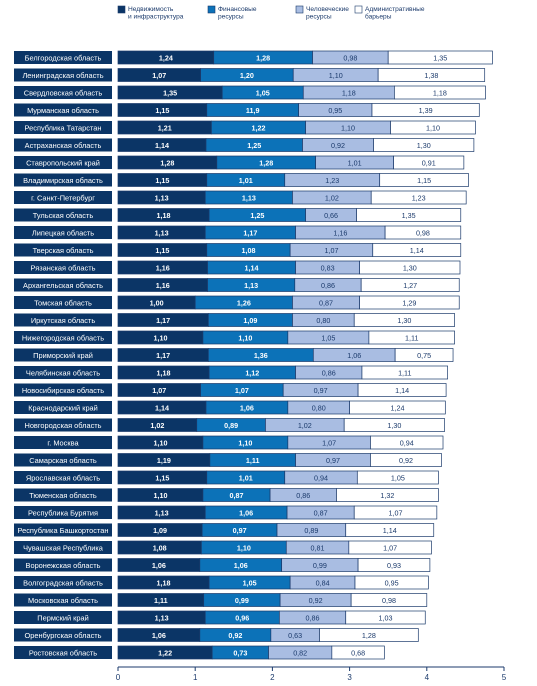 This screenshot has height=686, width=537. Describe the element at coordinates (248, 250) in the screenshot. I see `data-label: 1,08` at that location.